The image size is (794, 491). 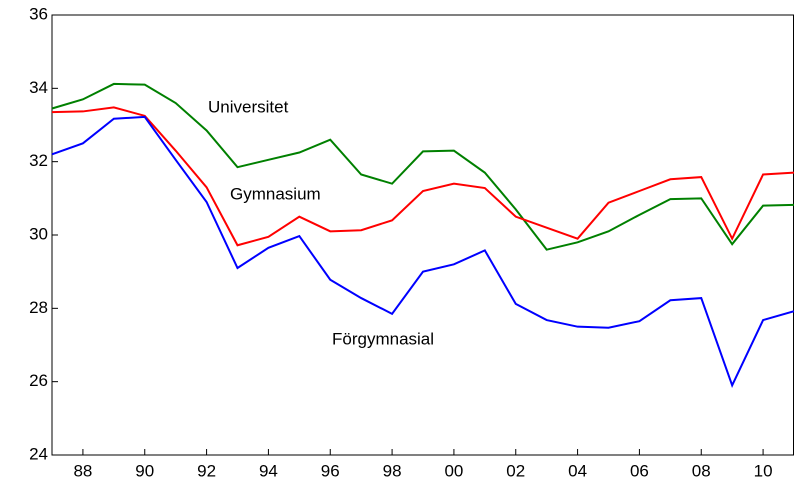 What do you see at coordinates (38, 160) in the screenshot?
I see `y-tick-label: 32` at bounding box center [38, 160].